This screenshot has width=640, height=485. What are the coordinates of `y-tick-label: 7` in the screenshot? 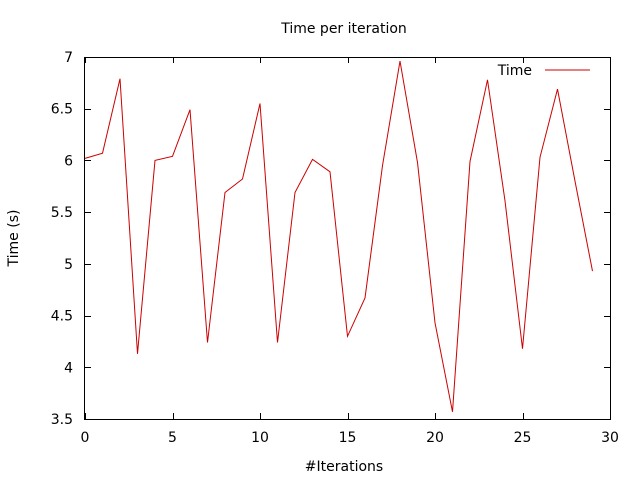 It's located at (68, 58).